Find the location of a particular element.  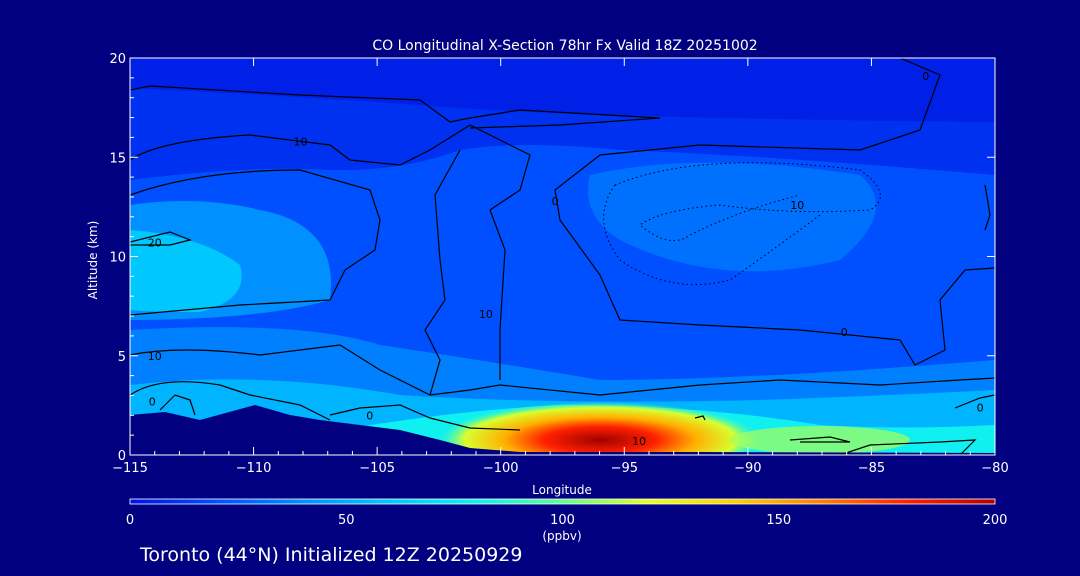

colorbar-tick-label: 200 is located at coordinates (995, 520).